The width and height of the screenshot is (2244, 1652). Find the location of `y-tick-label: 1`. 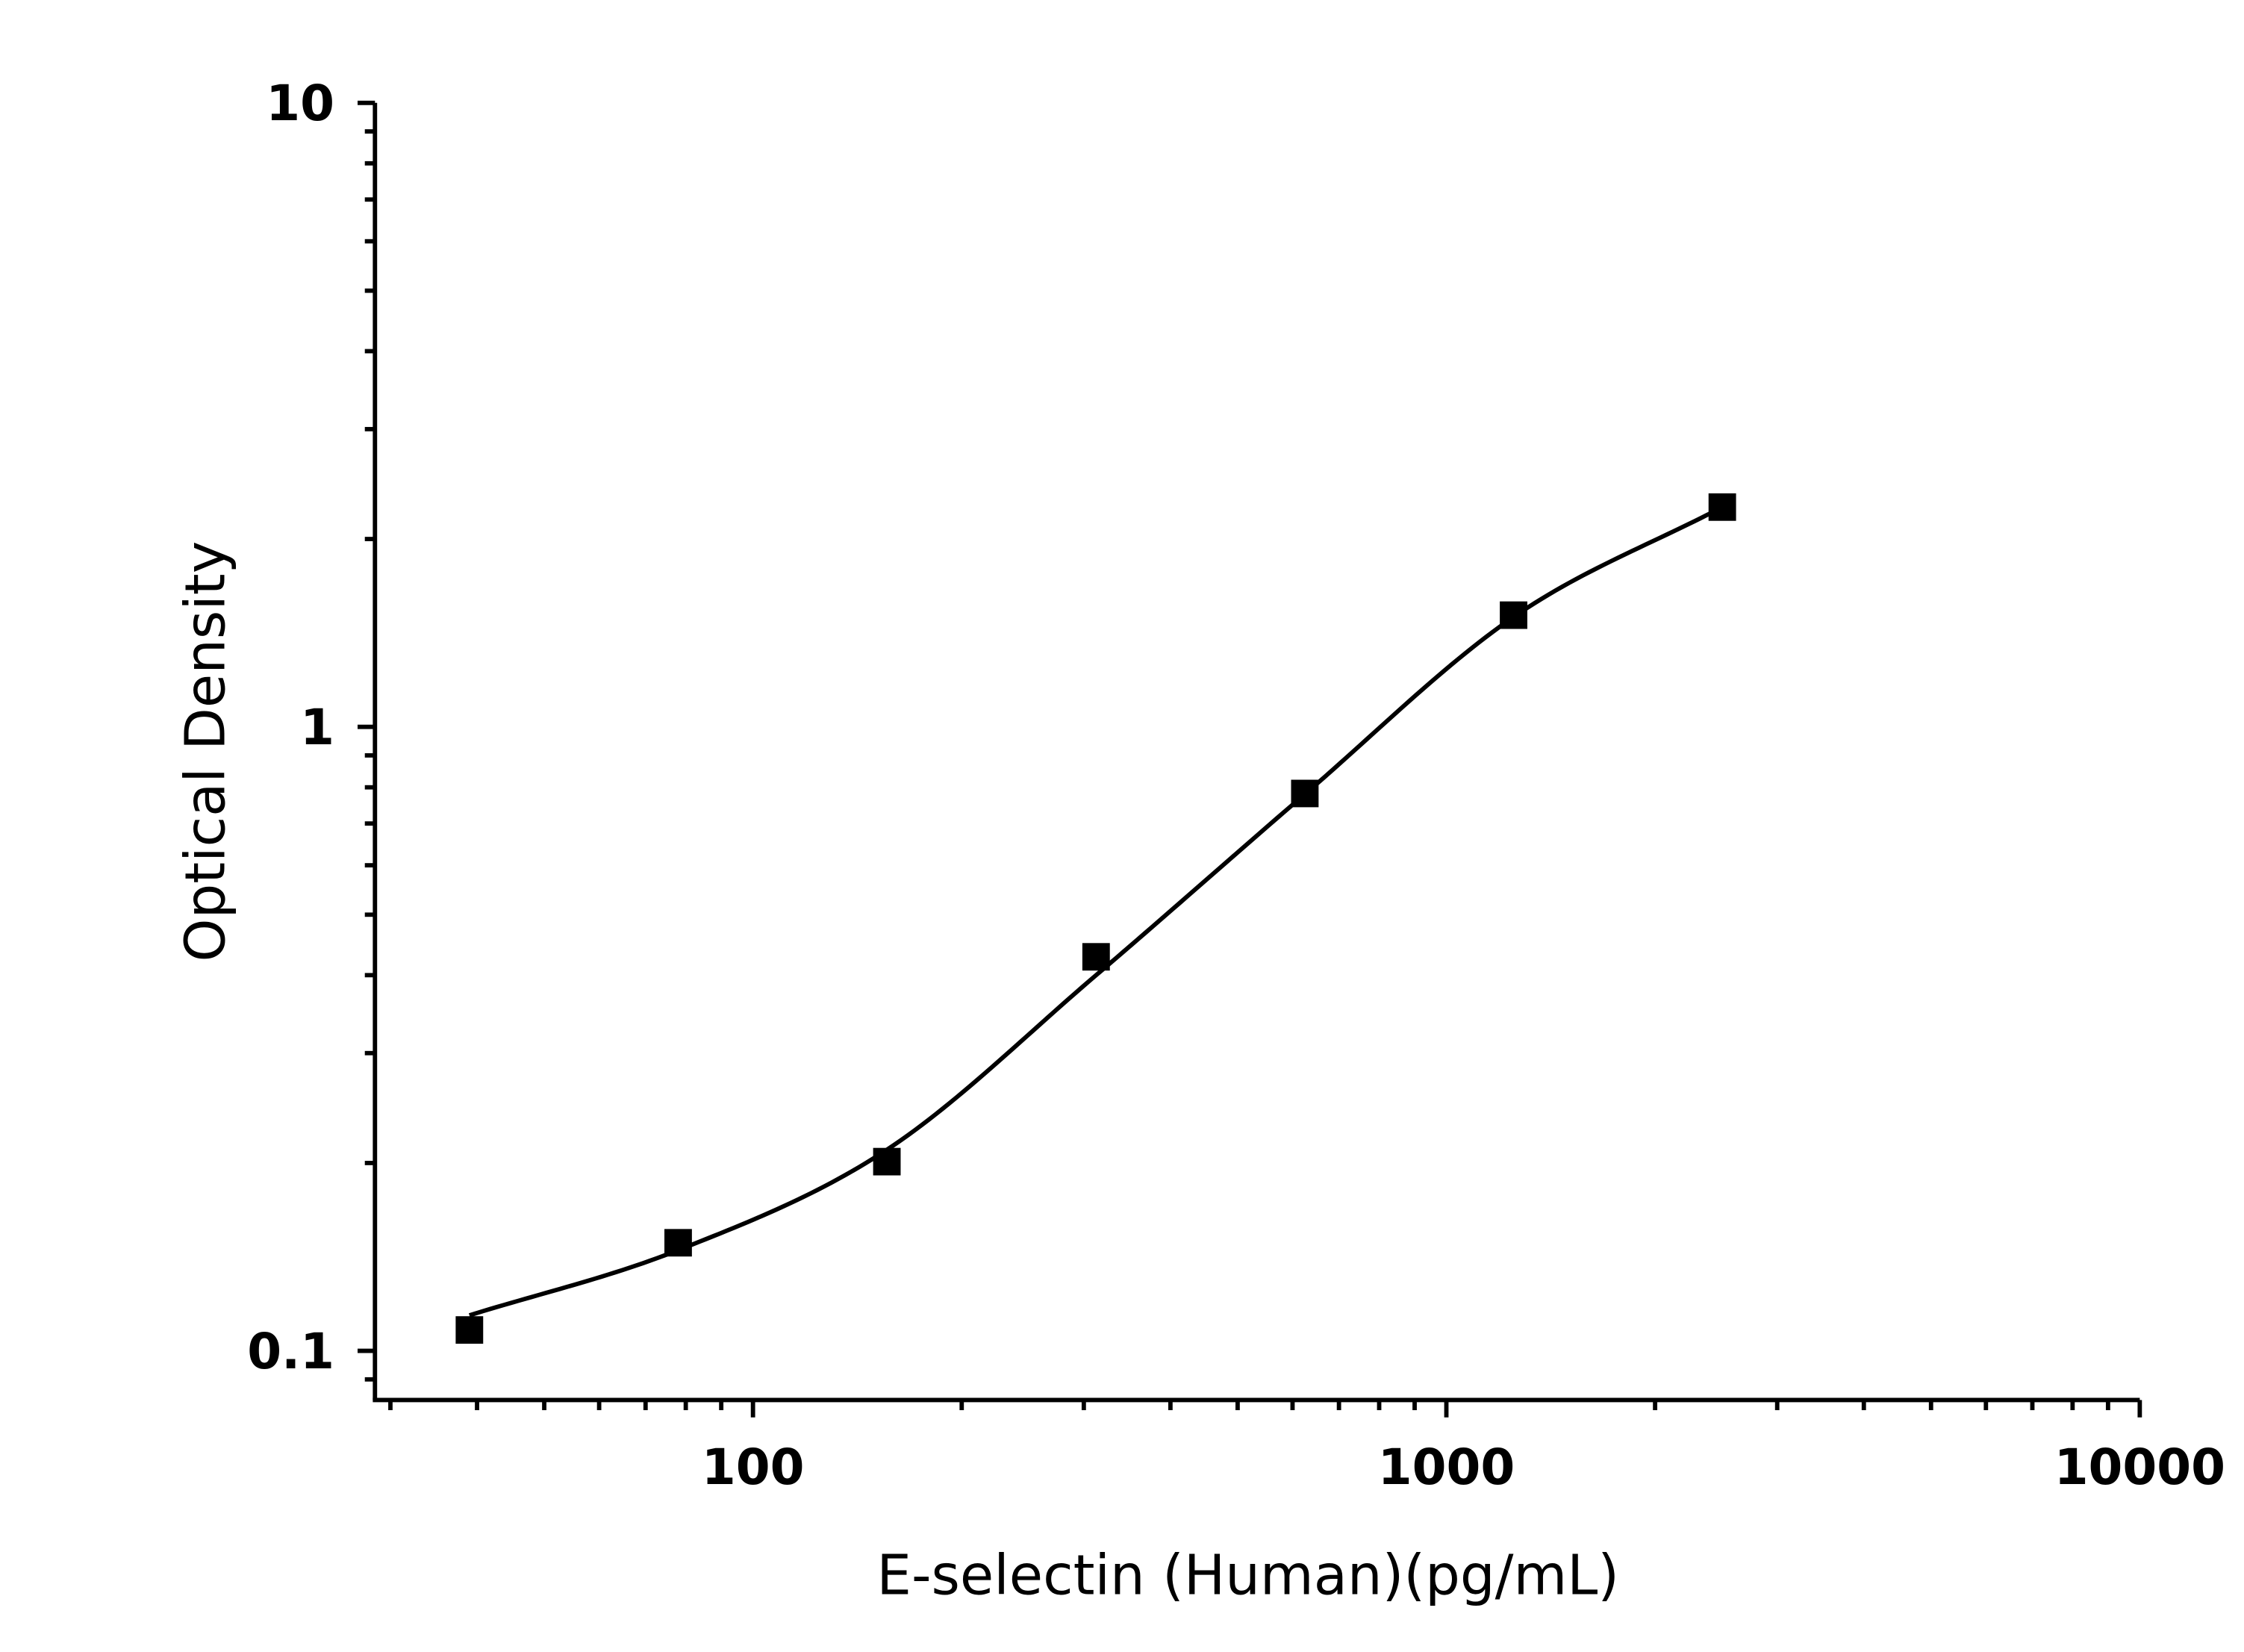

y-tick-label: 1 is located at coordinates (317, 728).